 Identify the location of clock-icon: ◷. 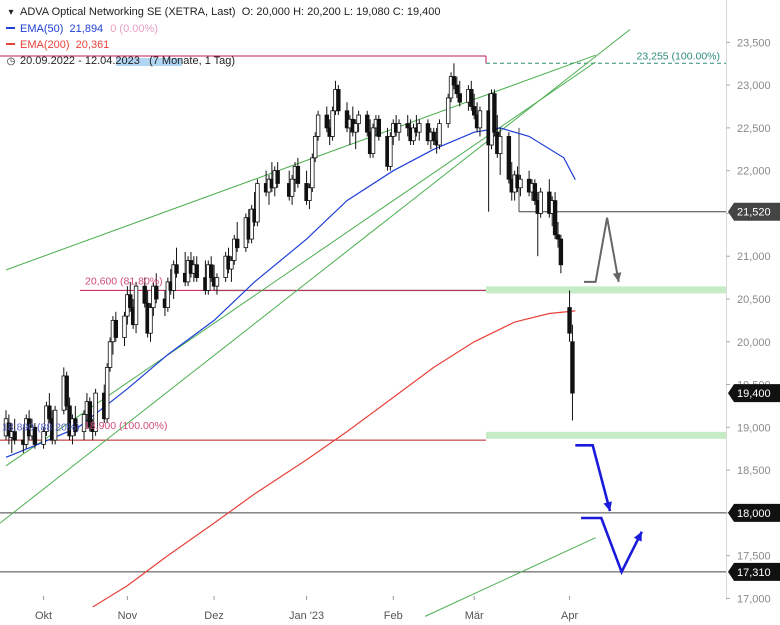
(11, 61).